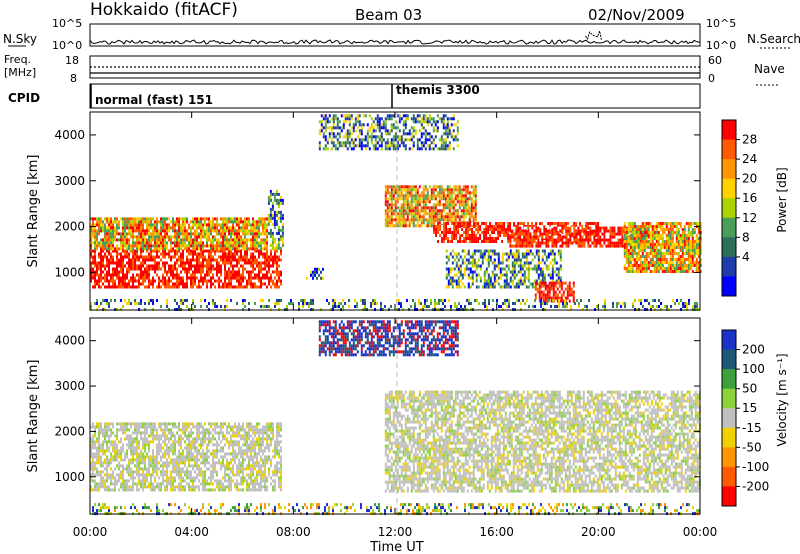 The width and height of the screenshot is (800, 554). Describe the element at coordinates (164, 10) in the screenshot. I see `station-title: Hokkaido (fitACF)` at that location.